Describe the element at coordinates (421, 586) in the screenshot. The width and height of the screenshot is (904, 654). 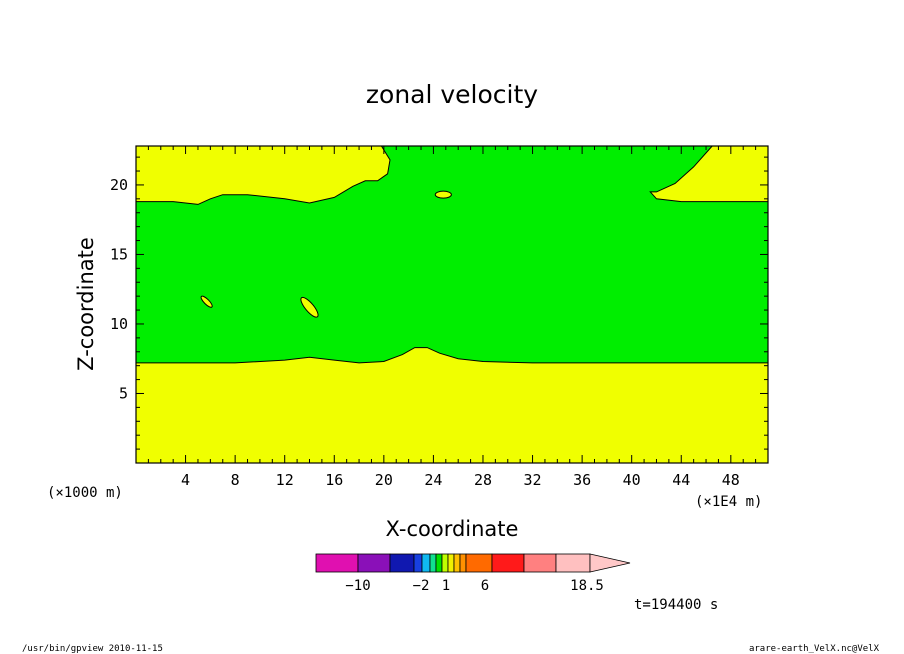
I see `colorbar-label: −2` at that location.